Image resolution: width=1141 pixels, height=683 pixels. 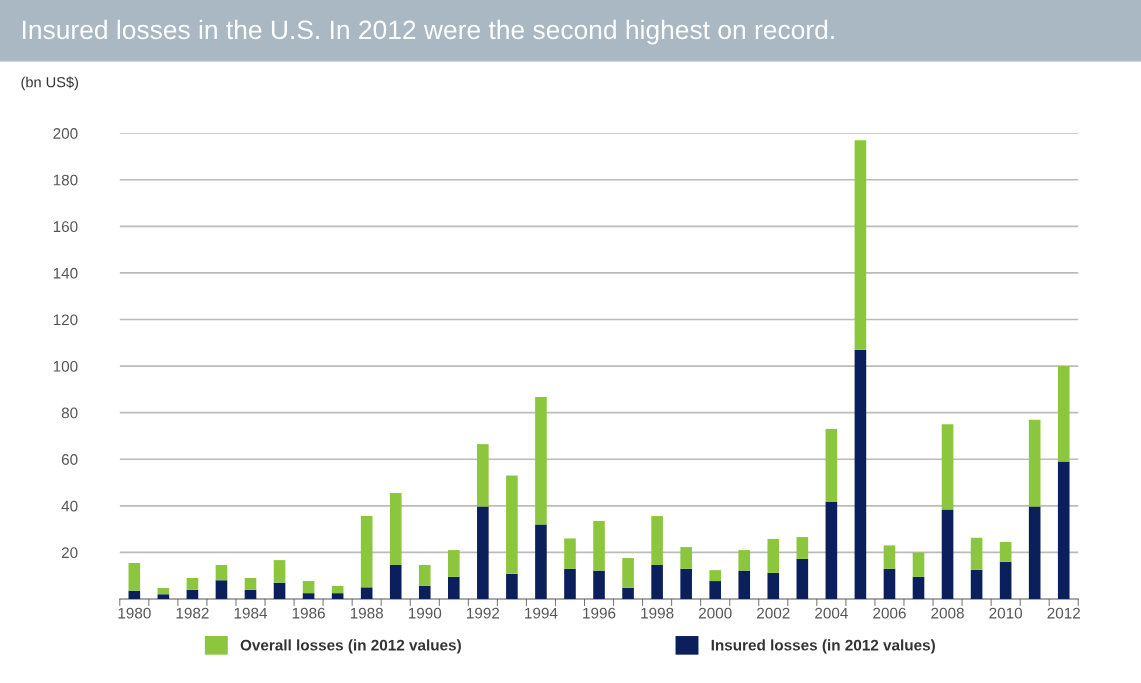 What do you see at coordinates (428, 32) in the screenshot?
I see `chart-title: Insured losses in the U.S. In 2012 were the second highest on record.` at bounding box center [428, 32].